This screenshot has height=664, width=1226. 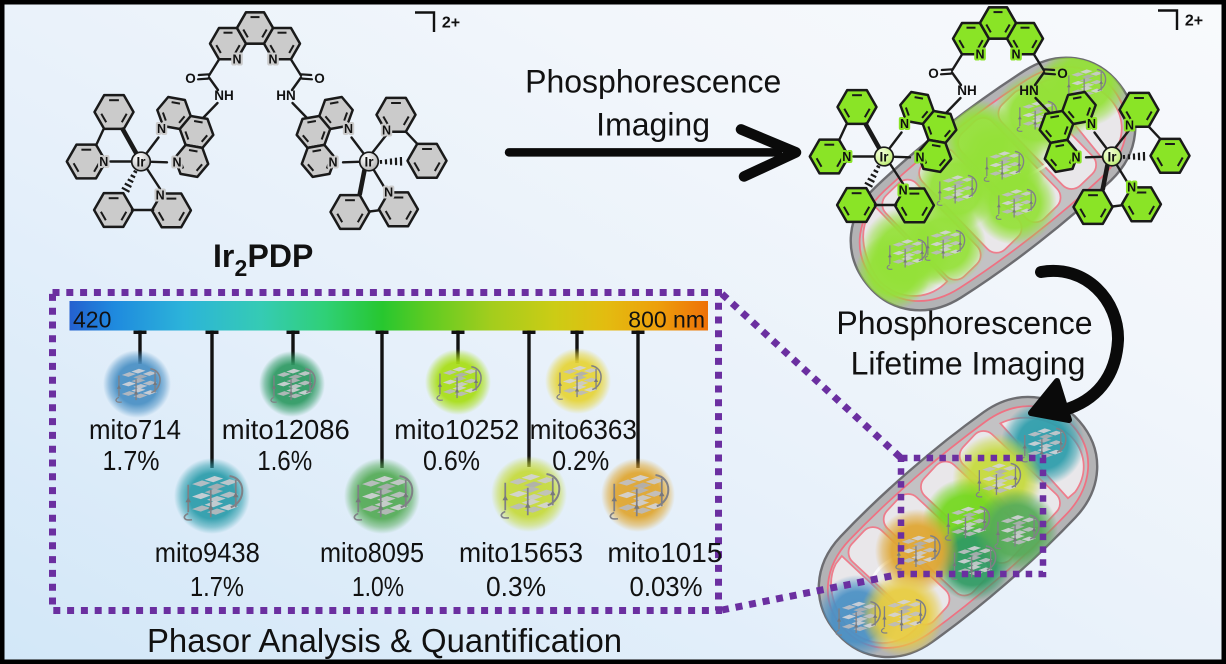 I want to click on svg-text: mito9438, so click(x=207, y=552).